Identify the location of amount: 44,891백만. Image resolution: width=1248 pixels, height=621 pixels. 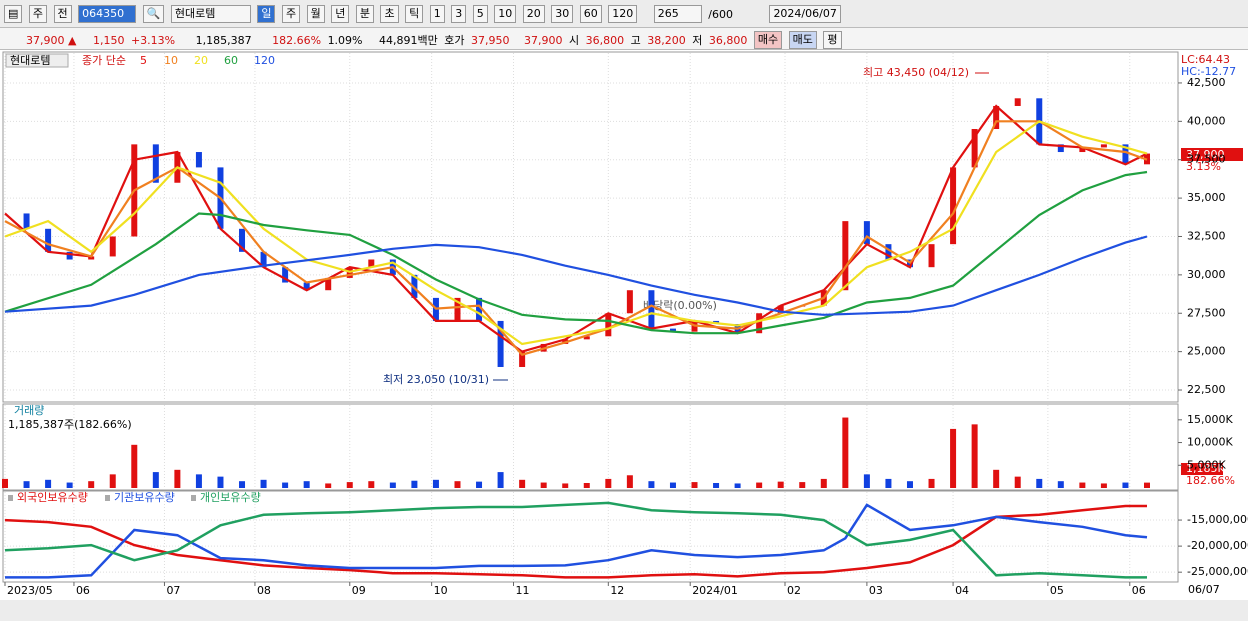
(408, 40).